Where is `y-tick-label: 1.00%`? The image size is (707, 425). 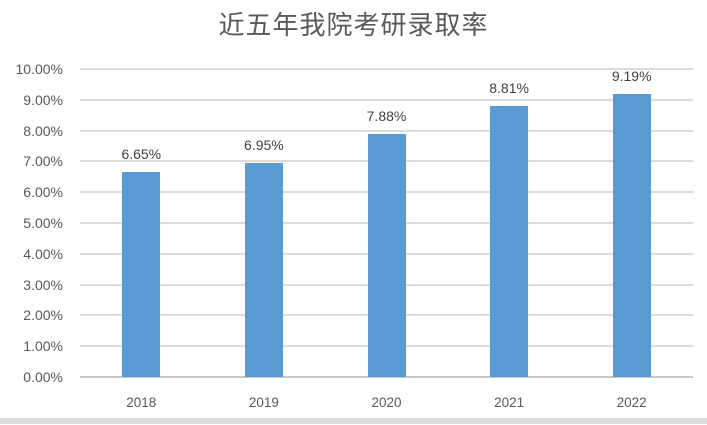 y-tick-label: 1.00% is located at coordinates (43, 346).